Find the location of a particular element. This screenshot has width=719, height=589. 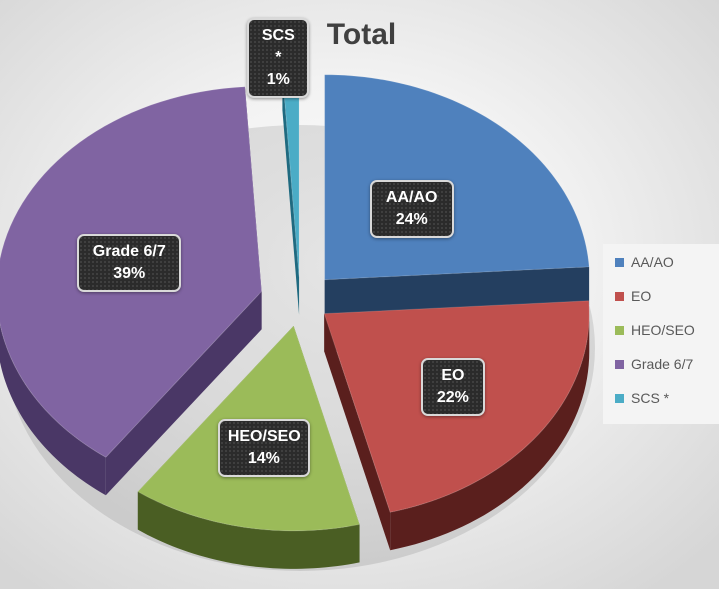

legend-item: EO is located at coordinates (633, 296).